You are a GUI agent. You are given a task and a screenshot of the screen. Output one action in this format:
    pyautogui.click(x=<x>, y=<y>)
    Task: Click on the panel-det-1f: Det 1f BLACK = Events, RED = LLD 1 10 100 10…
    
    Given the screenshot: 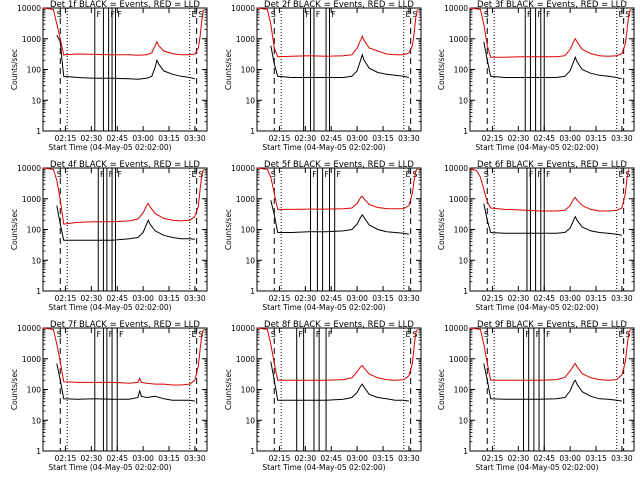 What is the action you would take?
    pyautogui.click(x=109, y=76)
    